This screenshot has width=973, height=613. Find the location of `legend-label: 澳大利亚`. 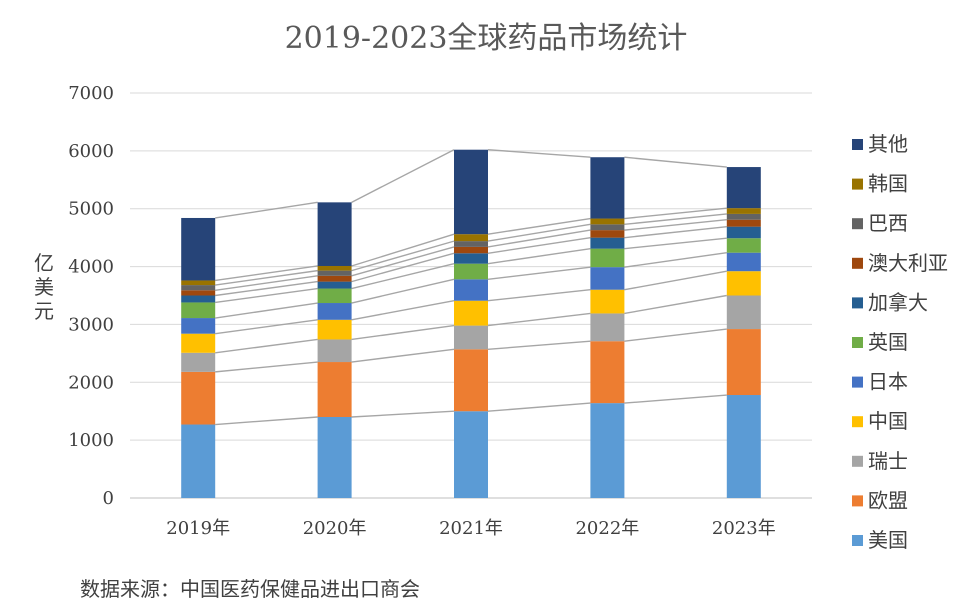

legend-label: 澳大利亚 is located at coordinates (908, 263).